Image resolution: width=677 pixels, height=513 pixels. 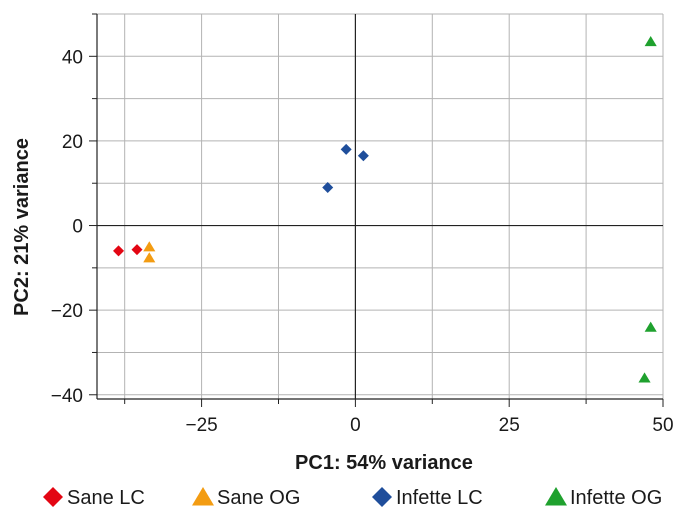 I want to click on x-tick-label: 50, so click(x=662, y=425).